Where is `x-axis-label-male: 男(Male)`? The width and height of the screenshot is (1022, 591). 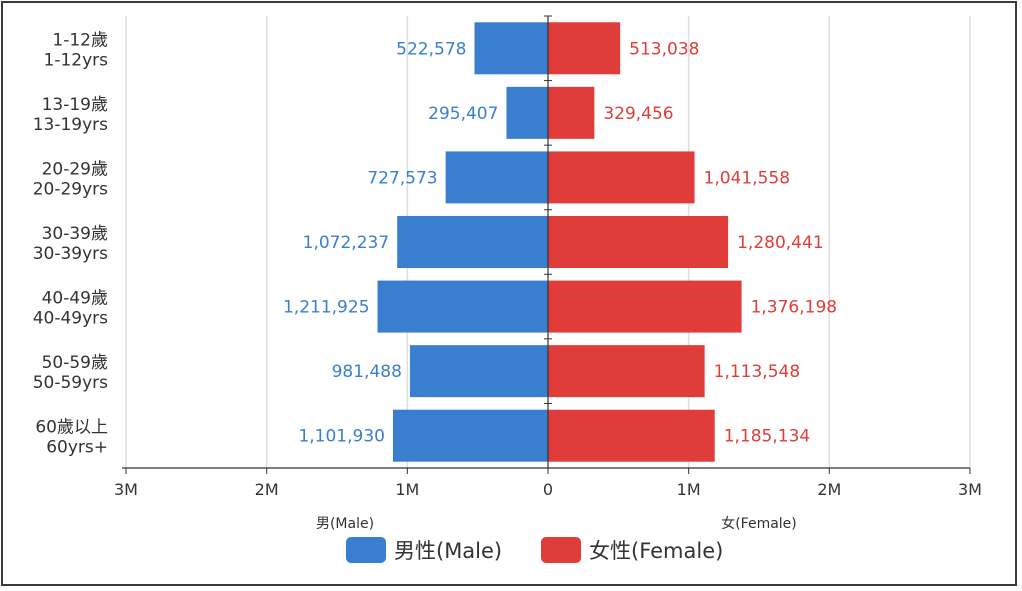 x-axis-label-male: 男(Male) is located at coordinates (345, 524).